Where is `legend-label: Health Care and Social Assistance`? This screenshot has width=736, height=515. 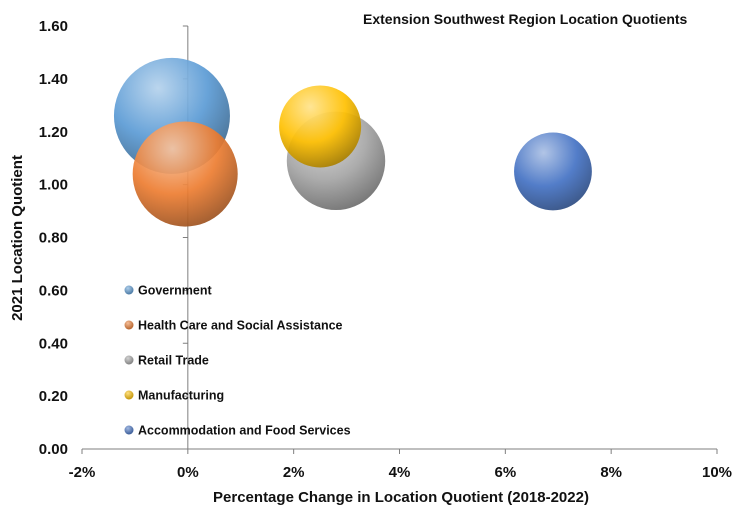
legend-label: Health Care and Social Assistance is located at coordinates (240, 326).